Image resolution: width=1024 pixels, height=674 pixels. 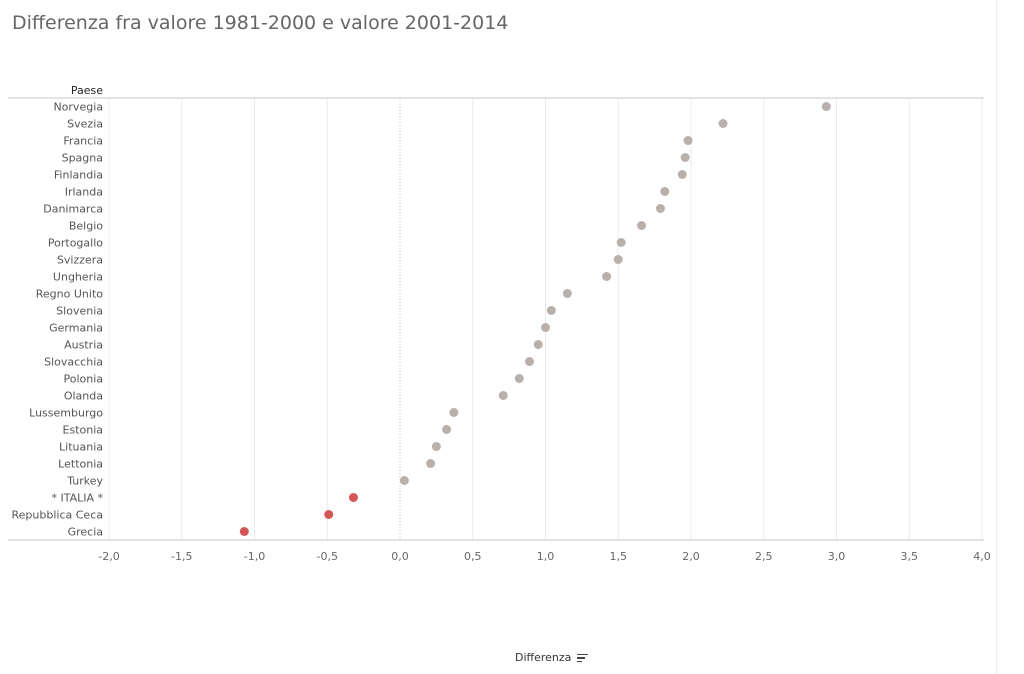 What do you see at coordinates (496, 91) in the screenshot?
I see `header-row: Paese` at bounding box center [496, 91].